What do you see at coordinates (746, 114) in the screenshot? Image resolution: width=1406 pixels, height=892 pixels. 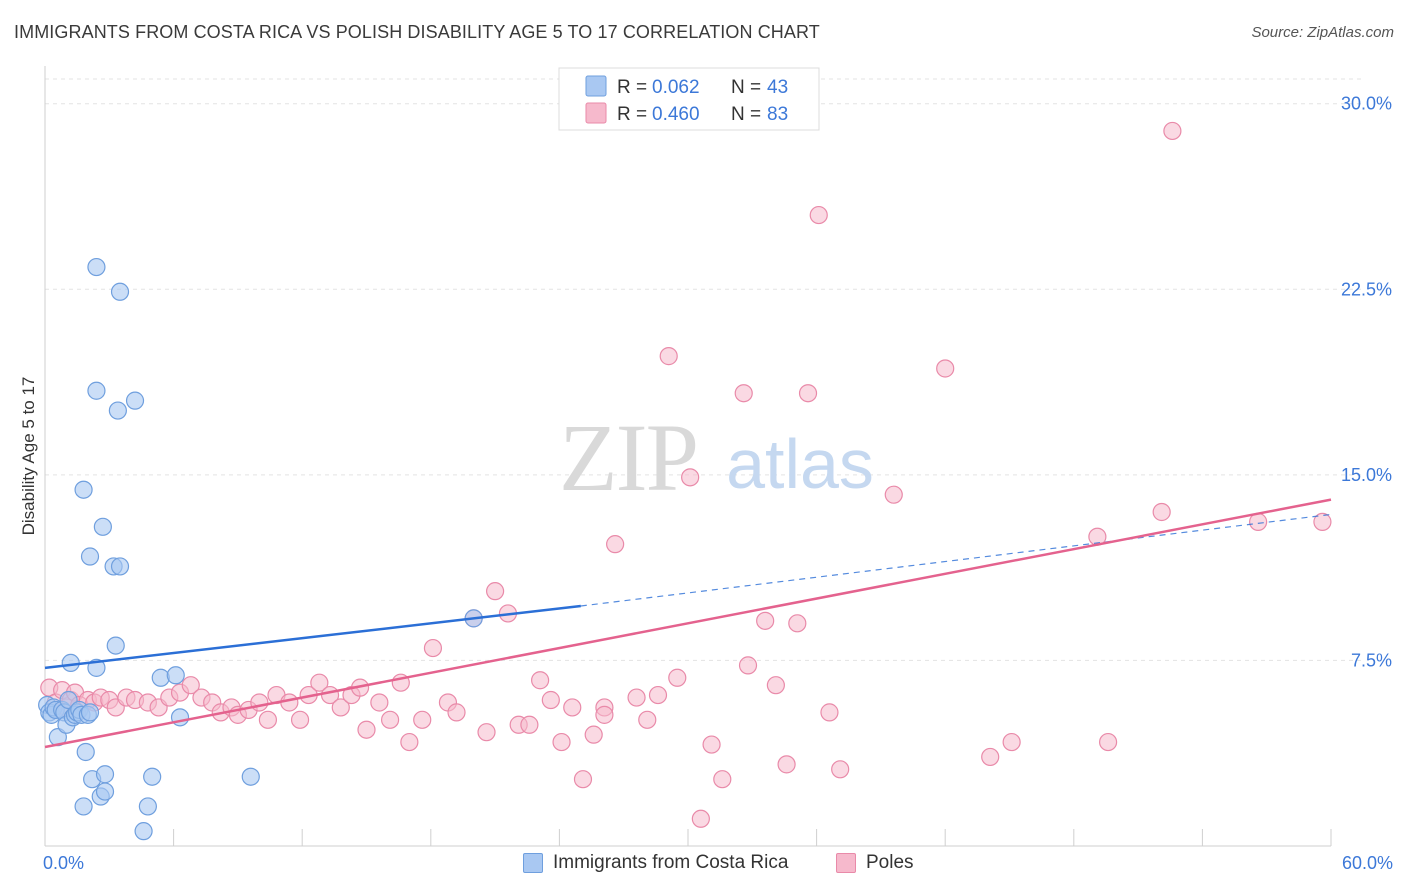 I see `legend-n-label-2: N =` at bounding box center [746, 114].